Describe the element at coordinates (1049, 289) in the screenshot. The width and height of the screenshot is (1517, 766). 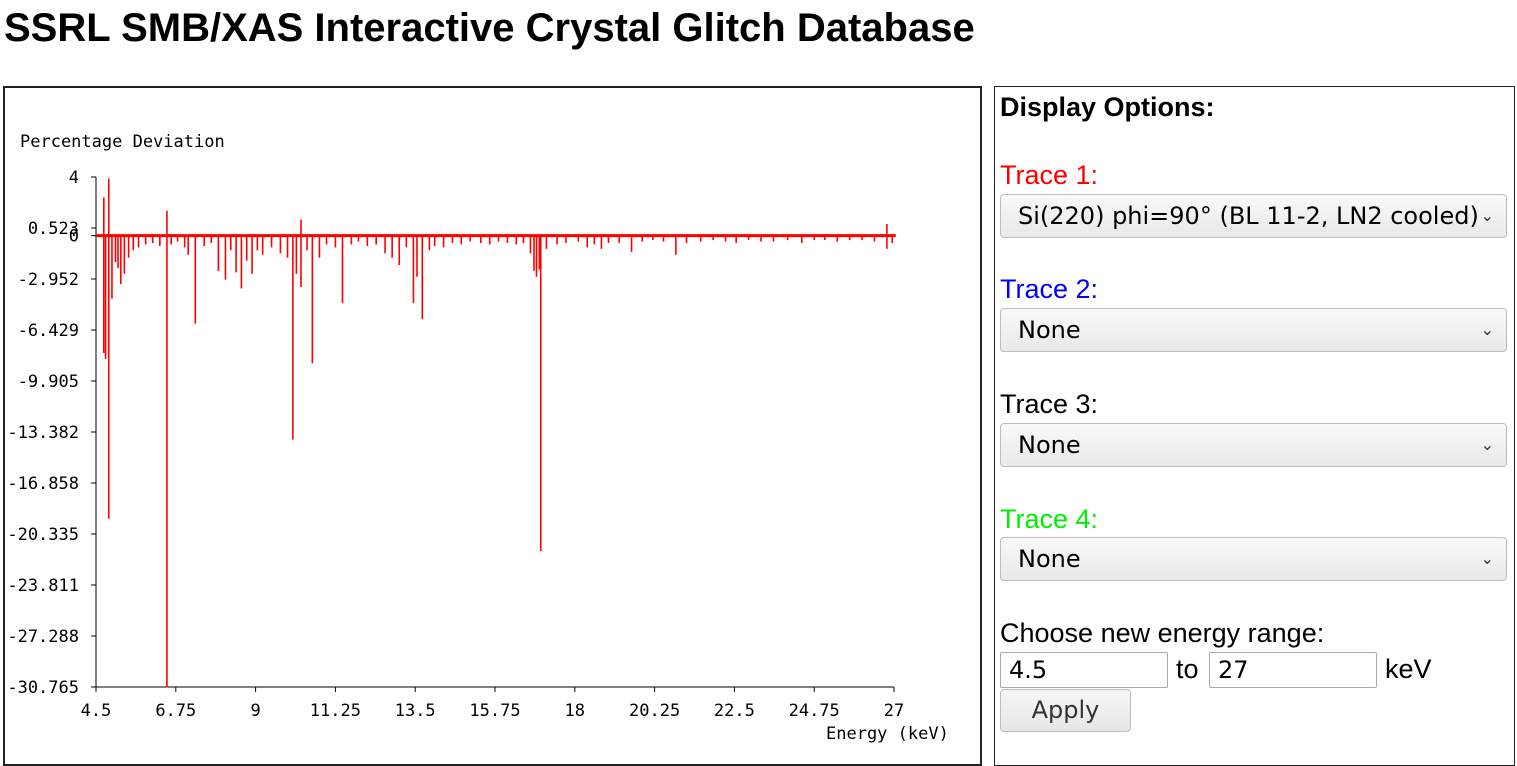
I see `trace-2-label: Trace 2:` at that location.